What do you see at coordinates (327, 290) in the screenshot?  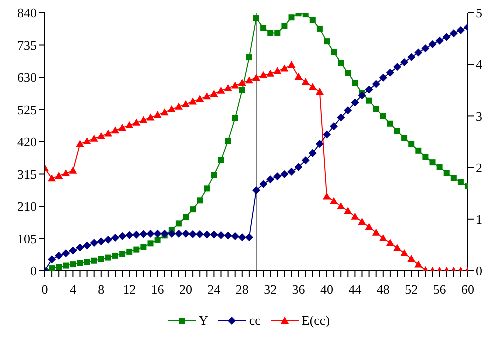 I see `x-tick-label: 40` at bounding box center [327, 290].